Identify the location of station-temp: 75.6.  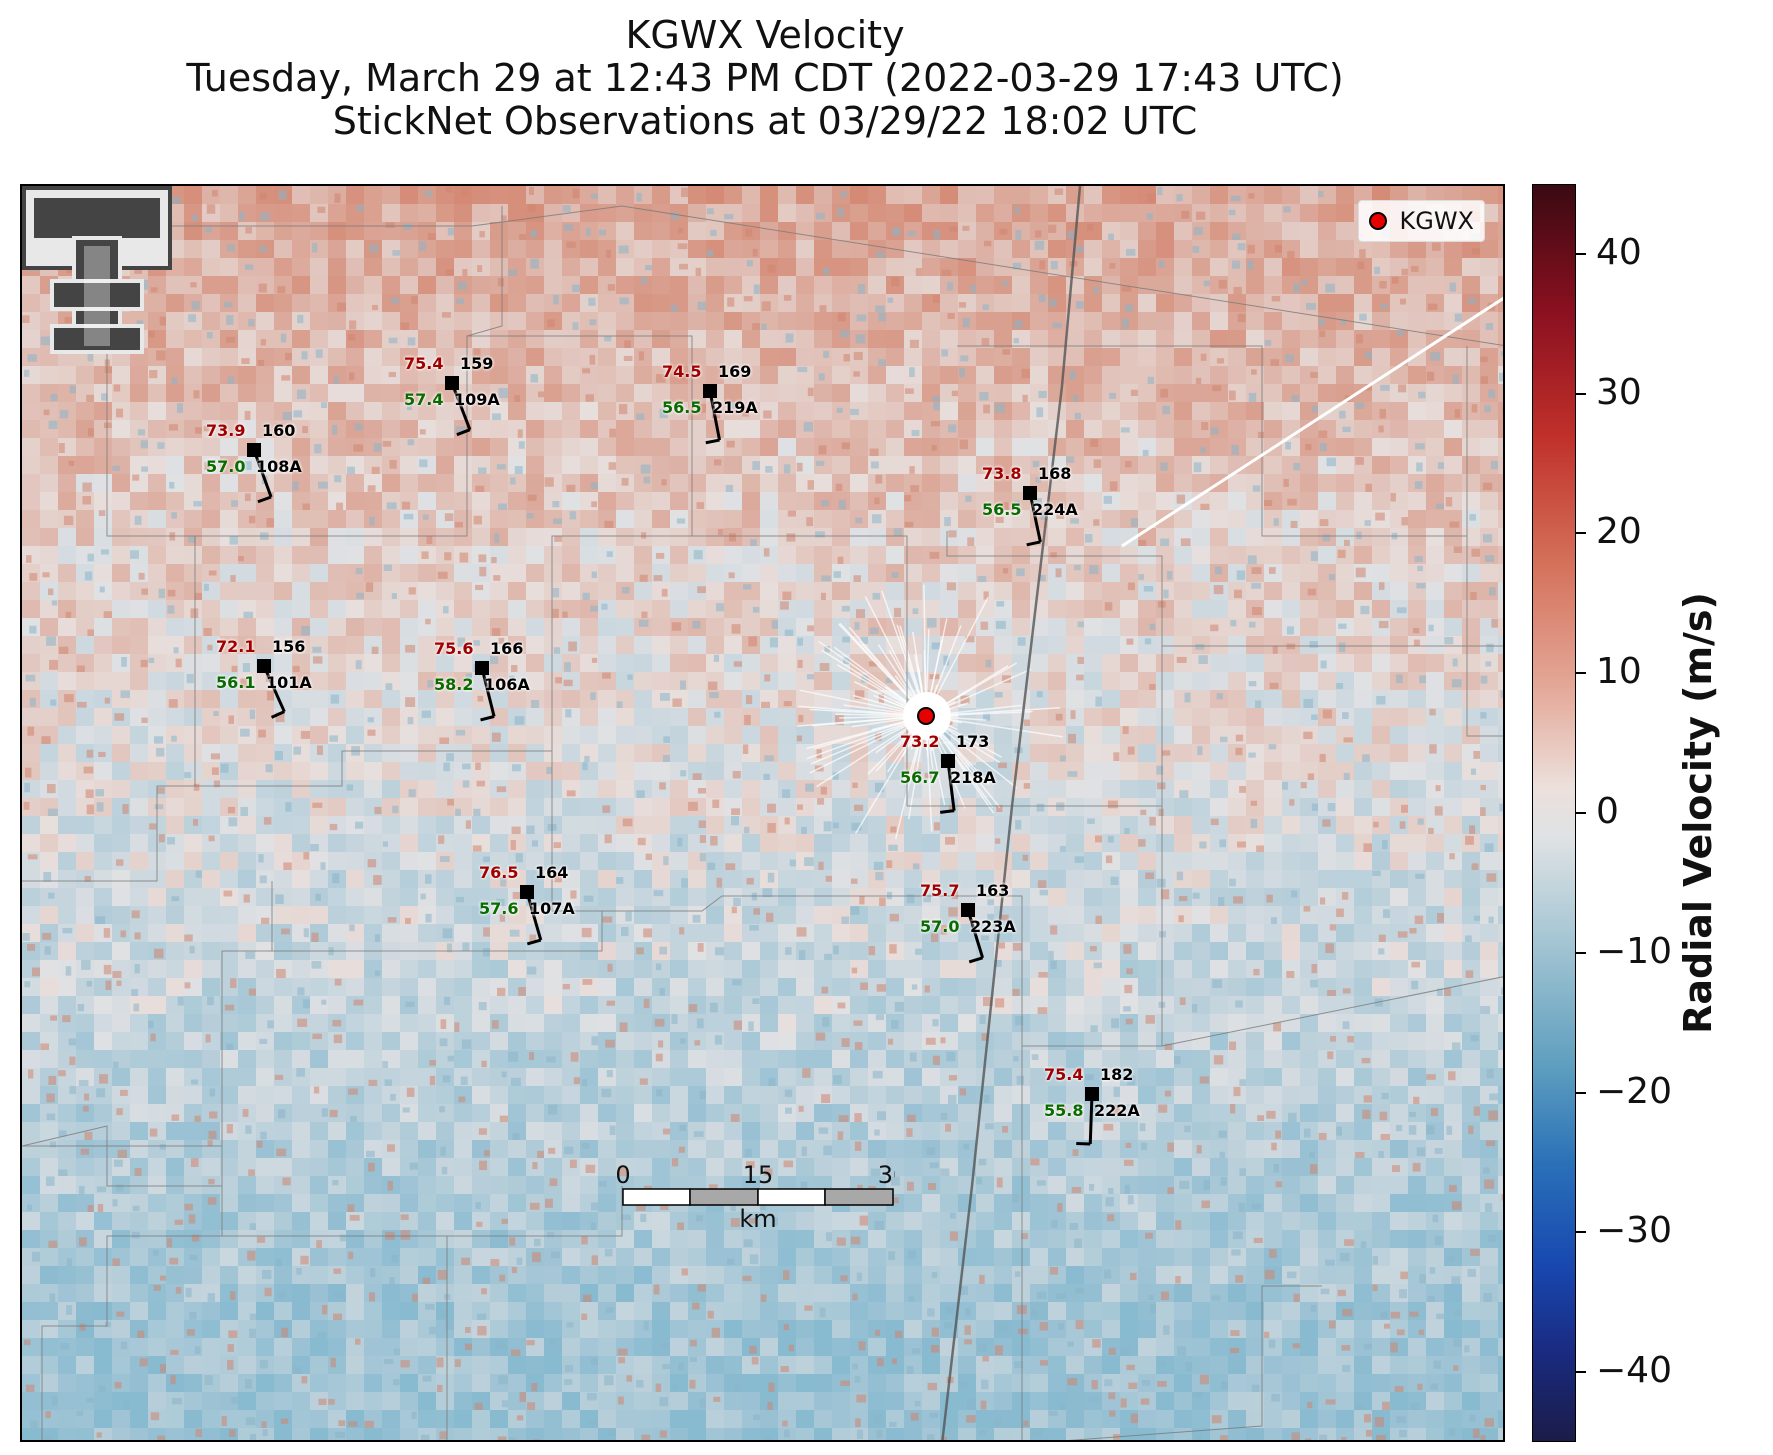
(454, 648).